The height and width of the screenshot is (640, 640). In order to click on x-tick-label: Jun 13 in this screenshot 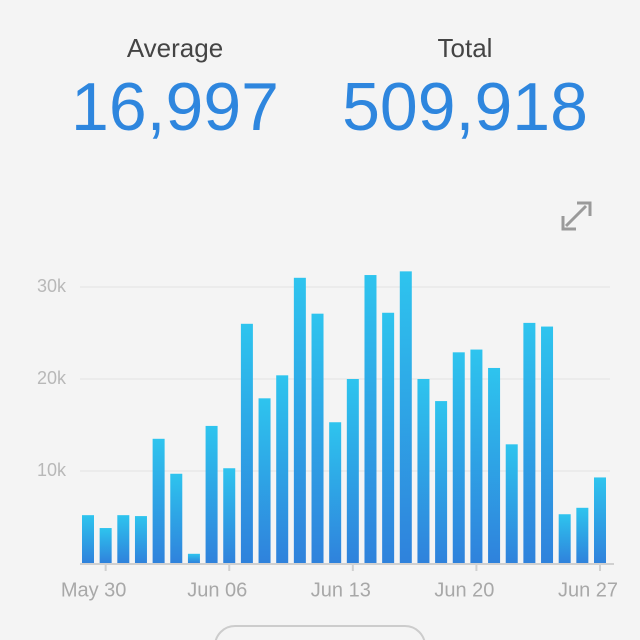, I will do `click(341, 590)`.